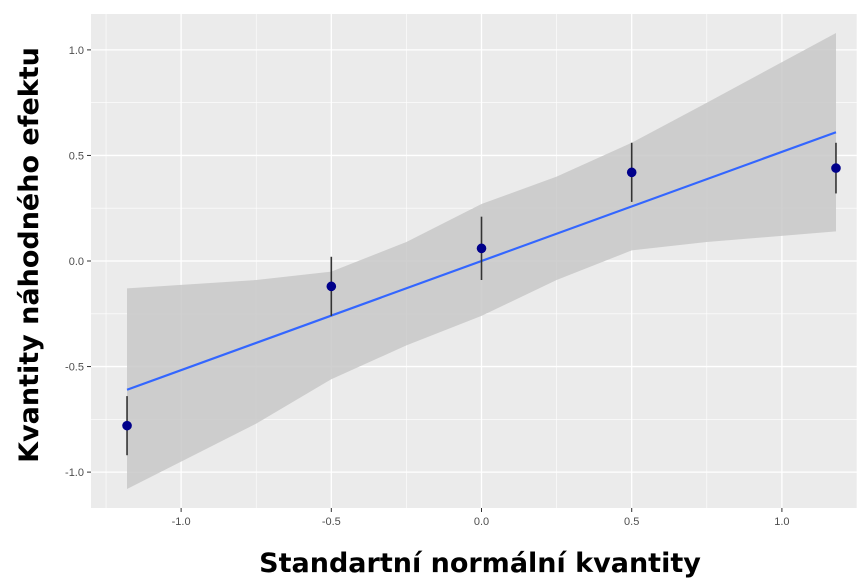  I want to click on x-tick-label: 0.0, so click(481, 522).